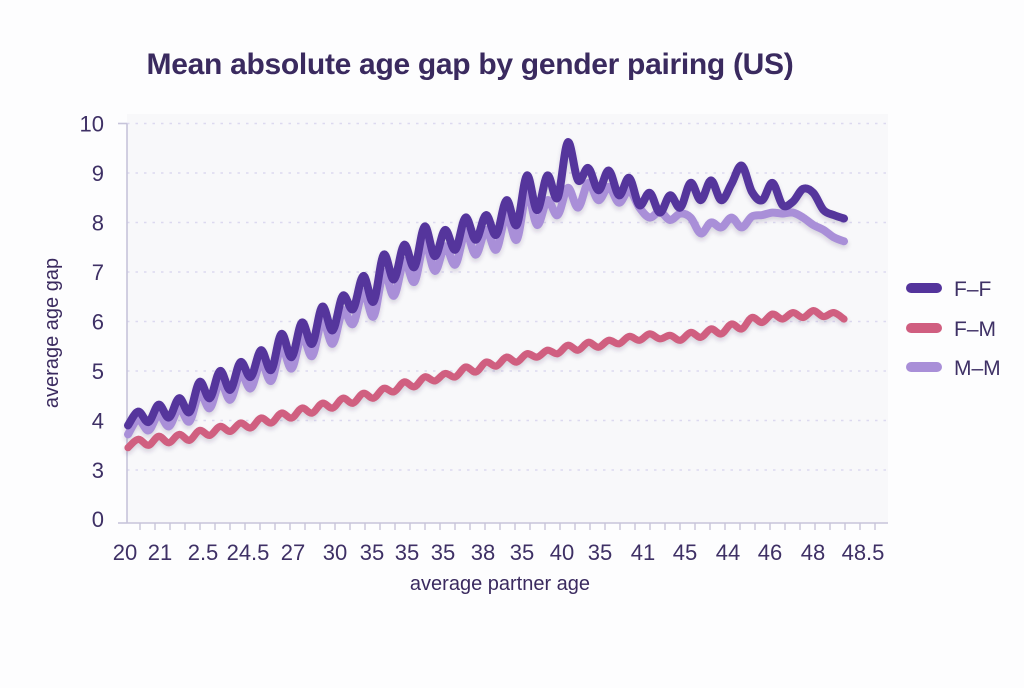  What do you see at coordinates (98, 173) in the screenshot?
I see `y-tick-label: 9` at bounding box center [98, 173].